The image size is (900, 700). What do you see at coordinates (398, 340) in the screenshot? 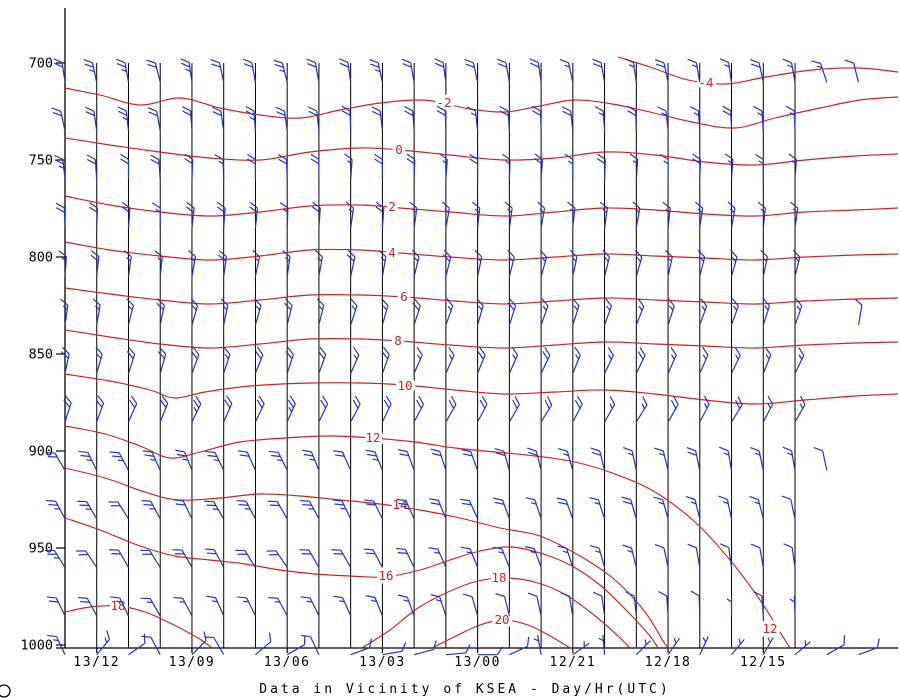
I see `isotherm-label: 8` at bounding box center [398, 340].